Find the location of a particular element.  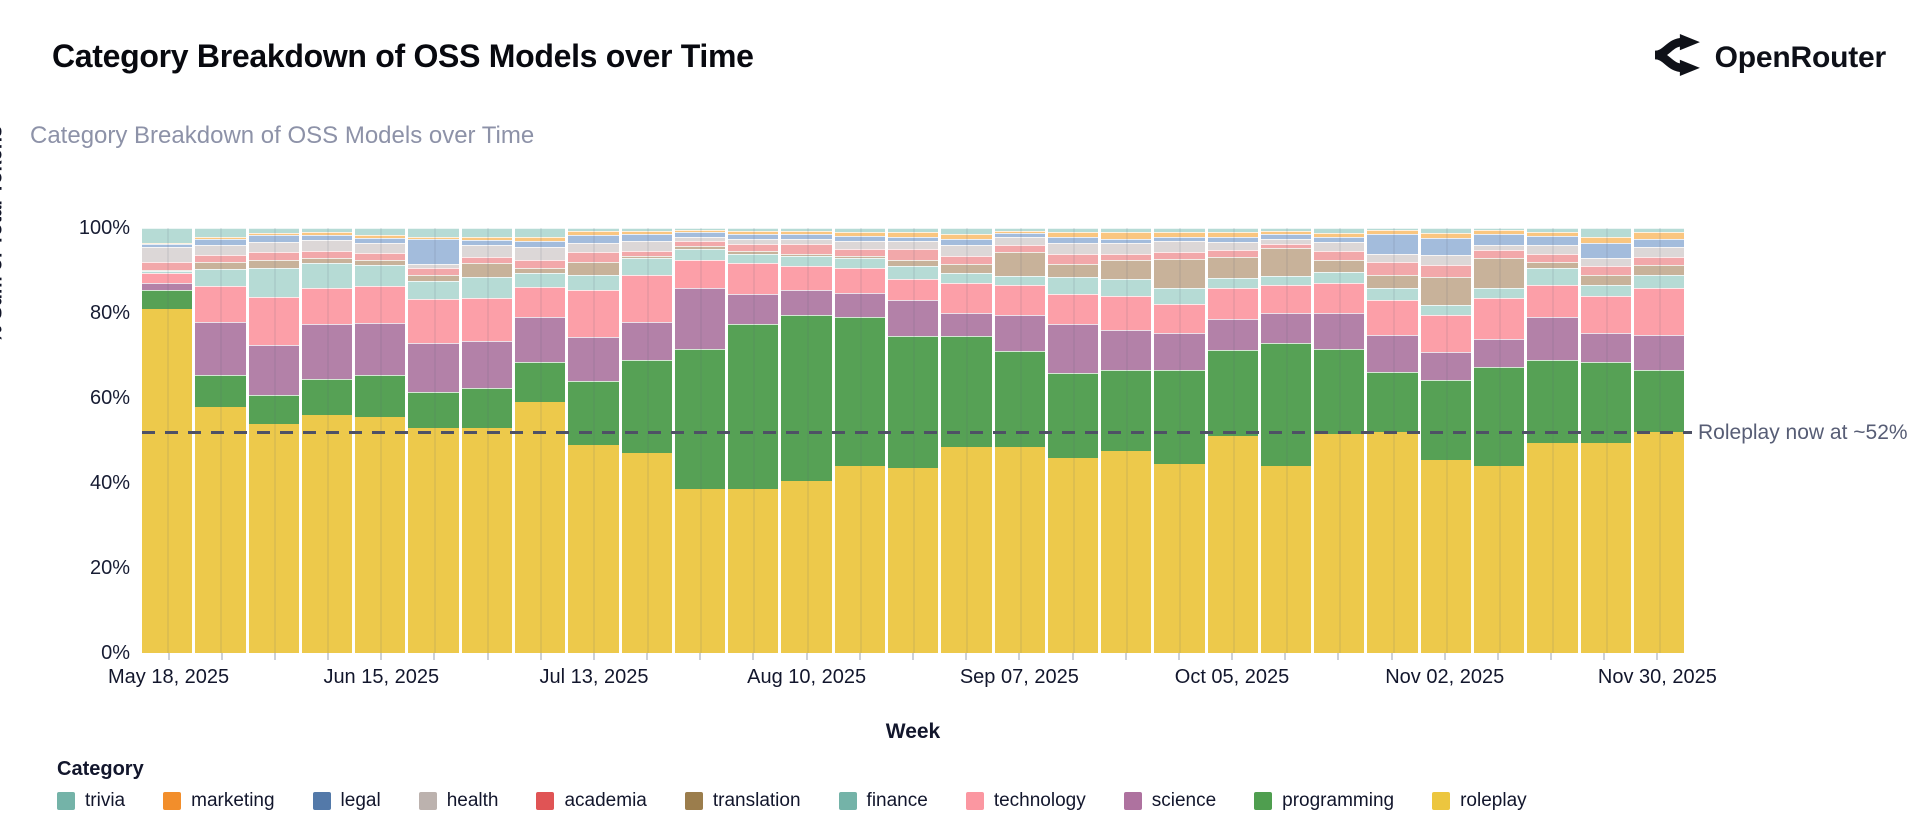

y-tick-label: 0% is located at coordinates (115, 653).